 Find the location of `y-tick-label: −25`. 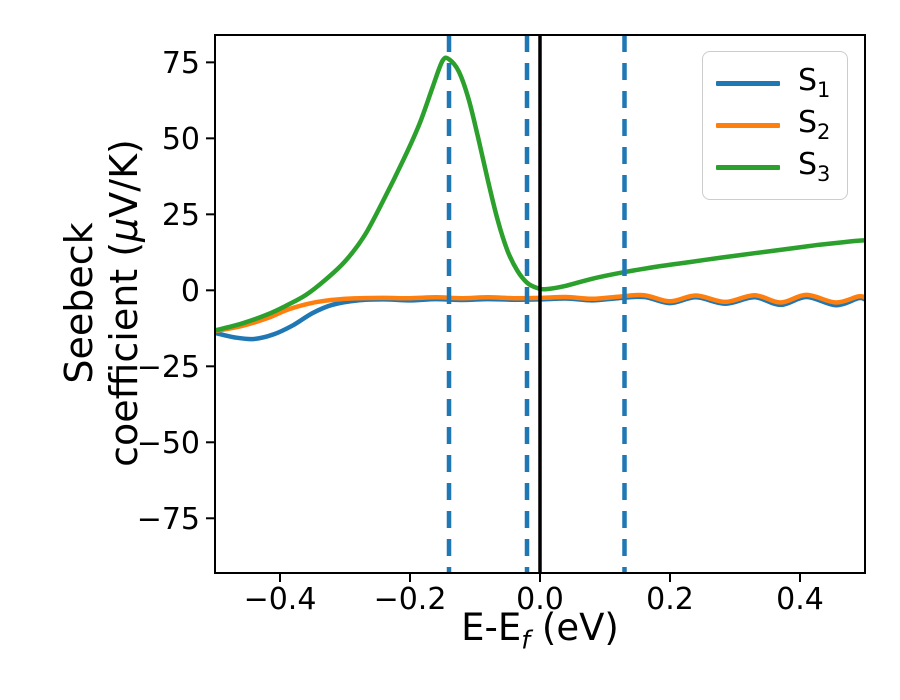

y-tick-label: −25 is located at coordinates (168, 367).